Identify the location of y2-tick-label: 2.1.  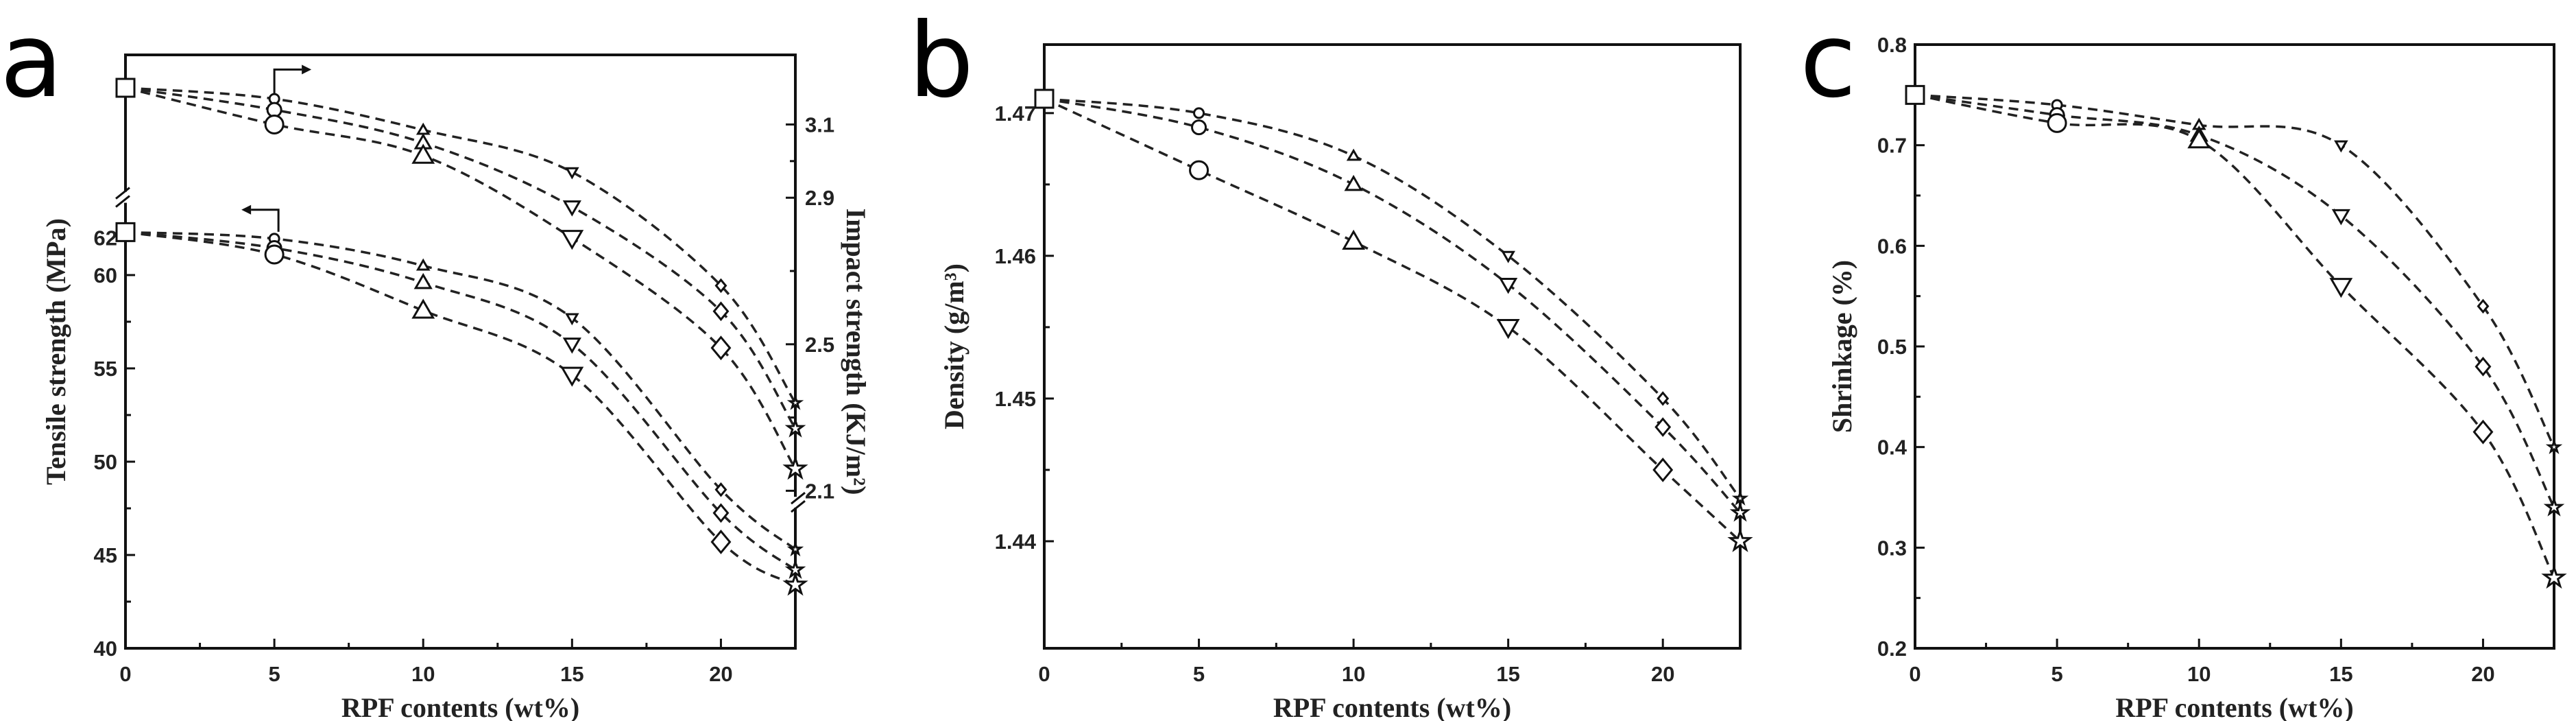
(820, 491).